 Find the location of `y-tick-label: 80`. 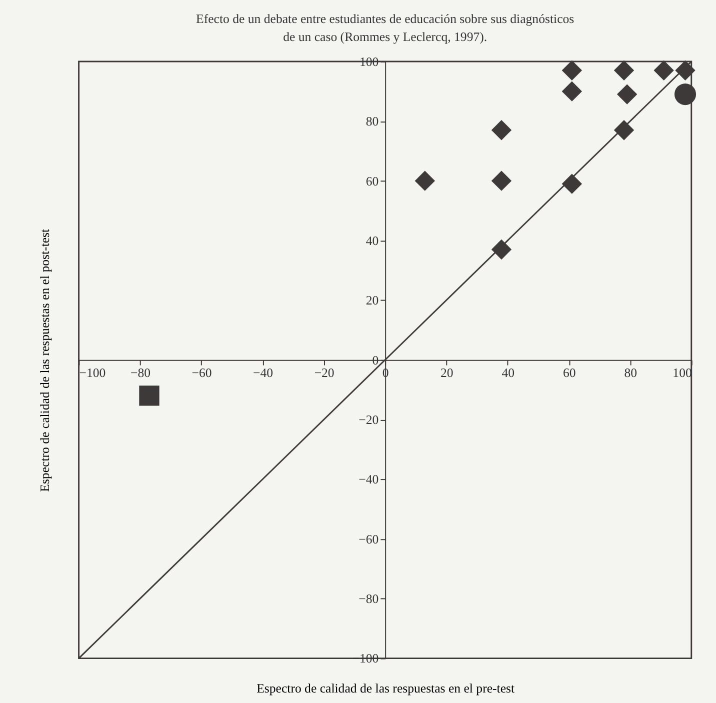

y-tick-label: 80 is located at coordinates (372, 121).